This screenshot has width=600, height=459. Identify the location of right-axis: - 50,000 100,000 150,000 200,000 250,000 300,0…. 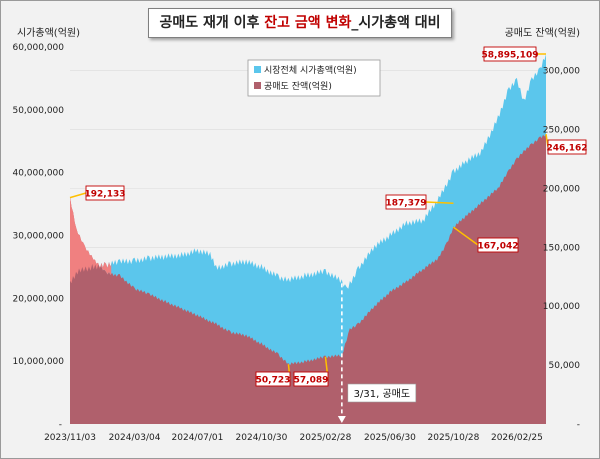
(561, 248).